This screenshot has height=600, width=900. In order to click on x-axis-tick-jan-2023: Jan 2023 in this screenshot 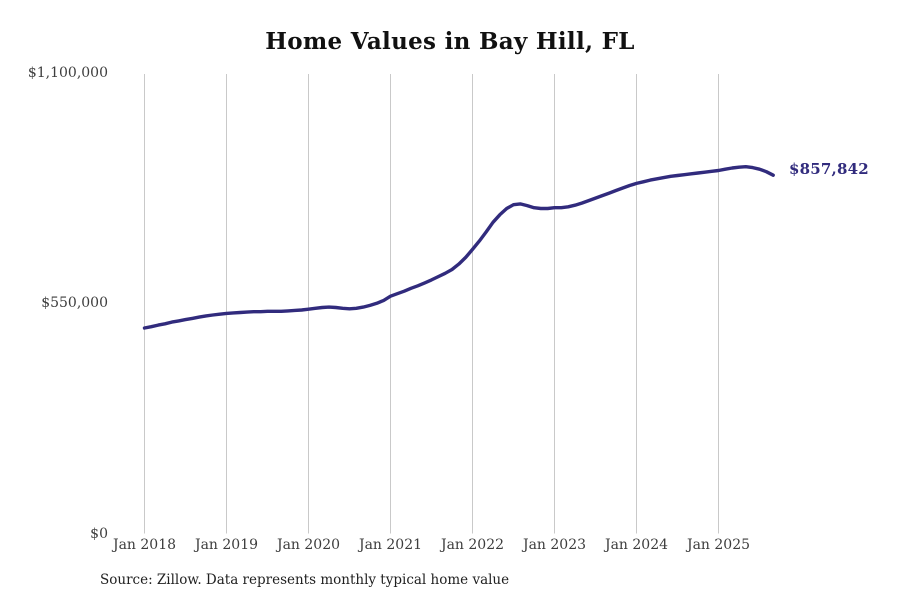, I will do `click(554, 545)`.